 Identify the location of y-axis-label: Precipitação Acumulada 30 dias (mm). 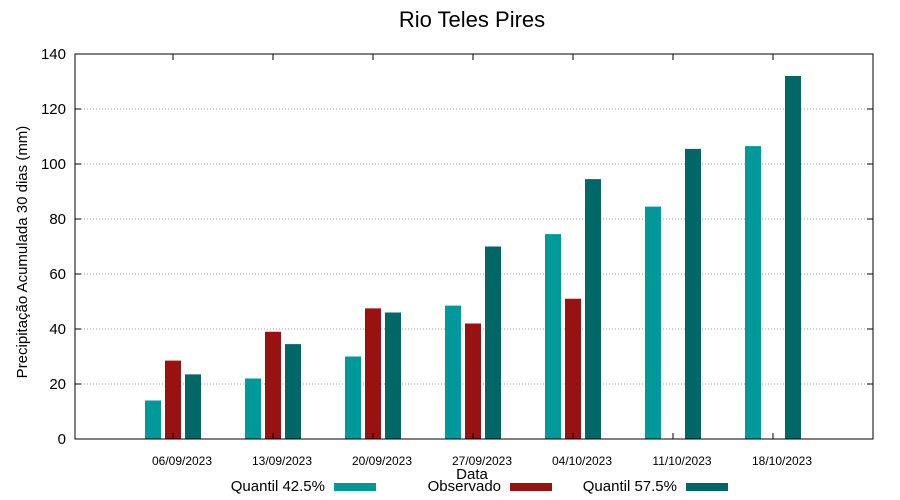
(22, 252).